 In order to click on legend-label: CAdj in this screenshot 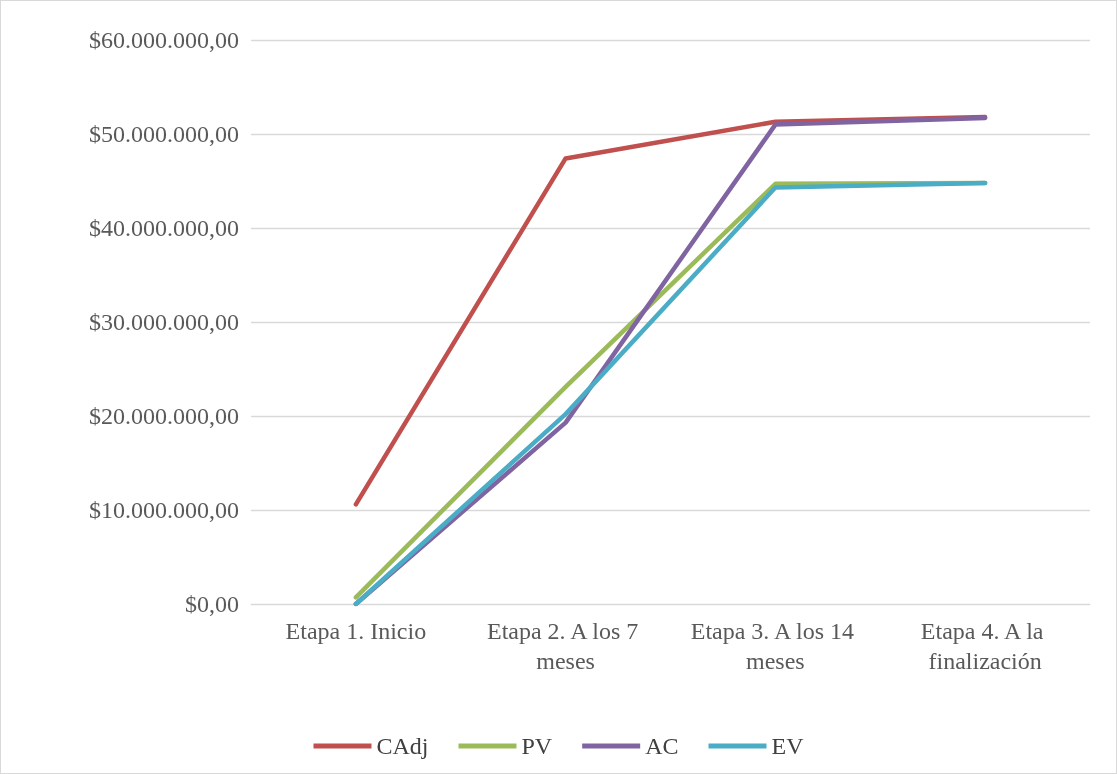, I will do `click(402, 746)`.